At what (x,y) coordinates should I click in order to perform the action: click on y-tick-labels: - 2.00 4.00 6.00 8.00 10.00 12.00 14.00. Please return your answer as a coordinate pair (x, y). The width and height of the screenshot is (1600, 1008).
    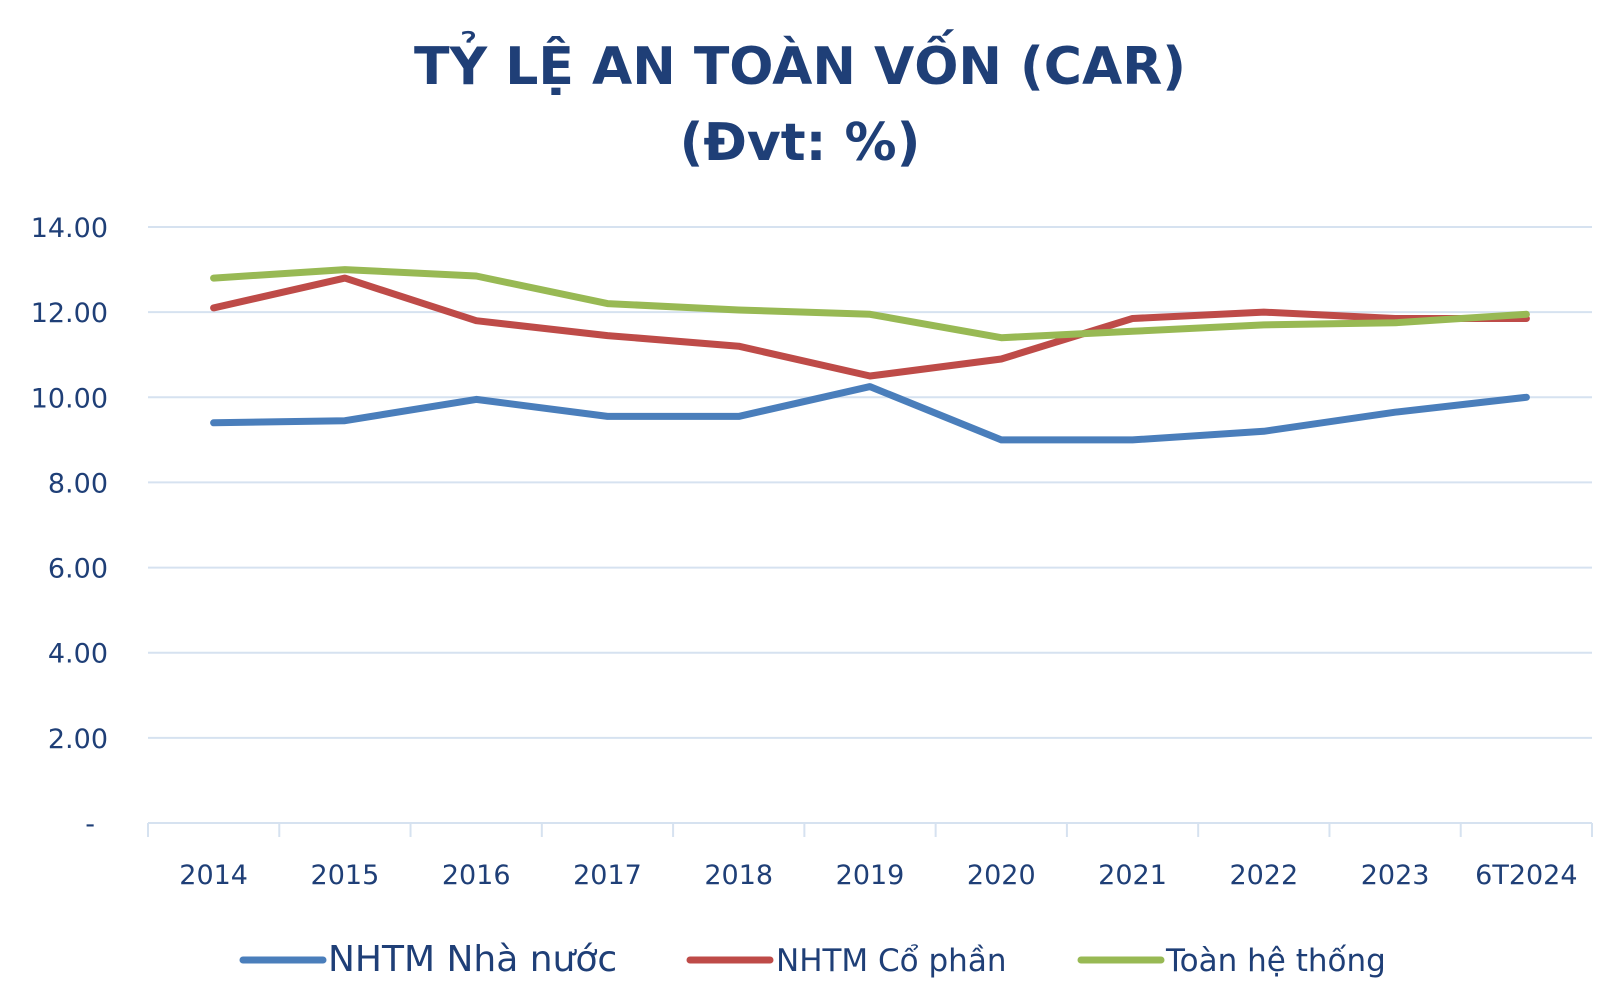
    Looking at the image, I should click on (69, 526).